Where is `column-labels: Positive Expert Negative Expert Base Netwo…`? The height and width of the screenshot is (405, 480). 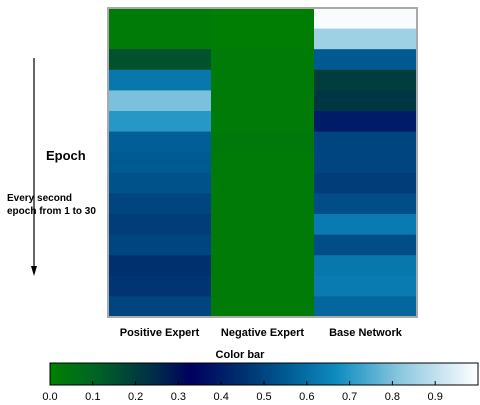
column-labels: Positive Expert Negative Expert Base Netwo… is located at coordinates (261, 333).